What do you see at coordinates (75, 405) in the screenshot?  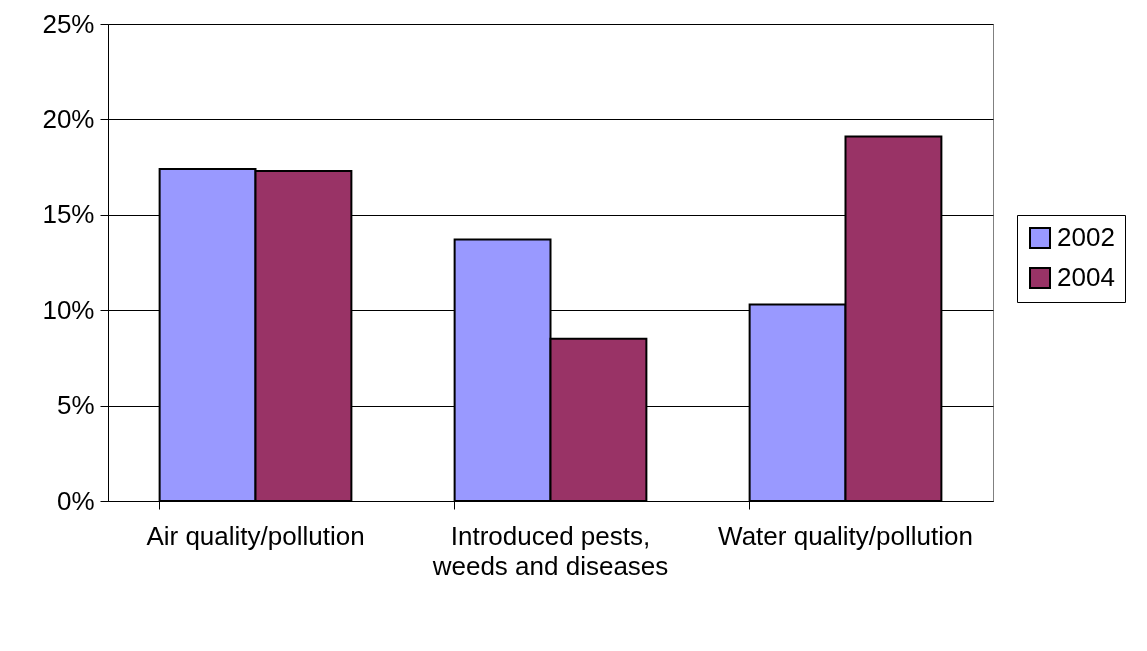 I see `y-tick-label: 5%` at bounding box center [75, 405].